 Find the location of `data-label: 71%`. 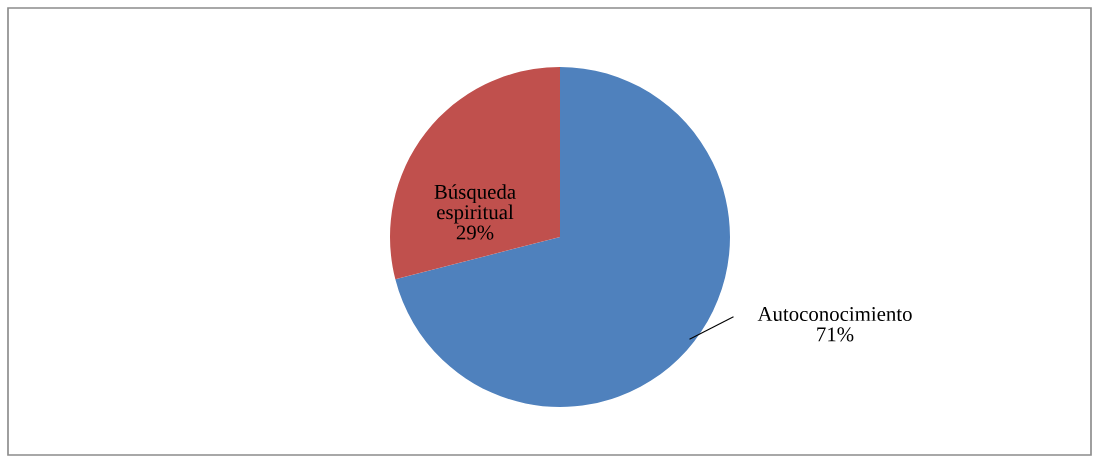

data-label: 71% is located at coordinates (835, 334).